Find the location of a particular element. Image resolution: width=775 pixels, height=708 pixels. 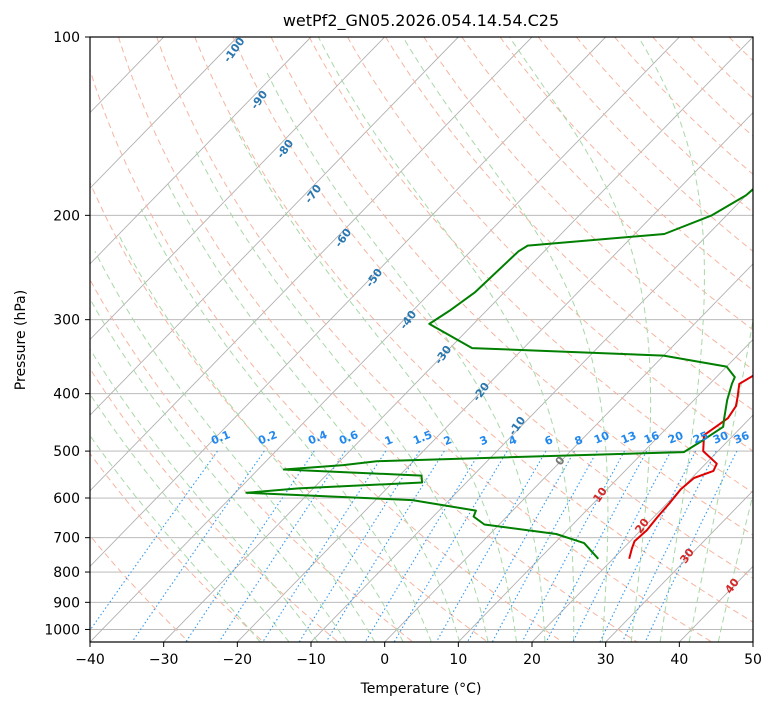

x-tick-label: −40 is located at coordinates (90, 660).